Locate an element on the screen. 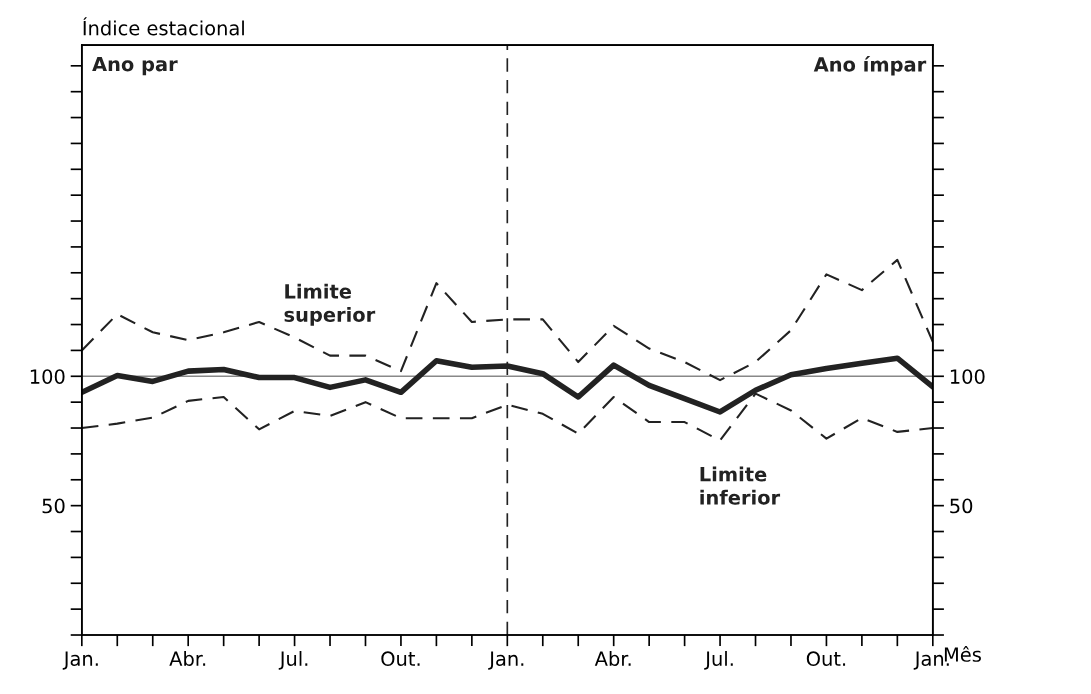 This screenshot has width=1091, height=694. annotation: Ano par is located at coordinates (135, 66).